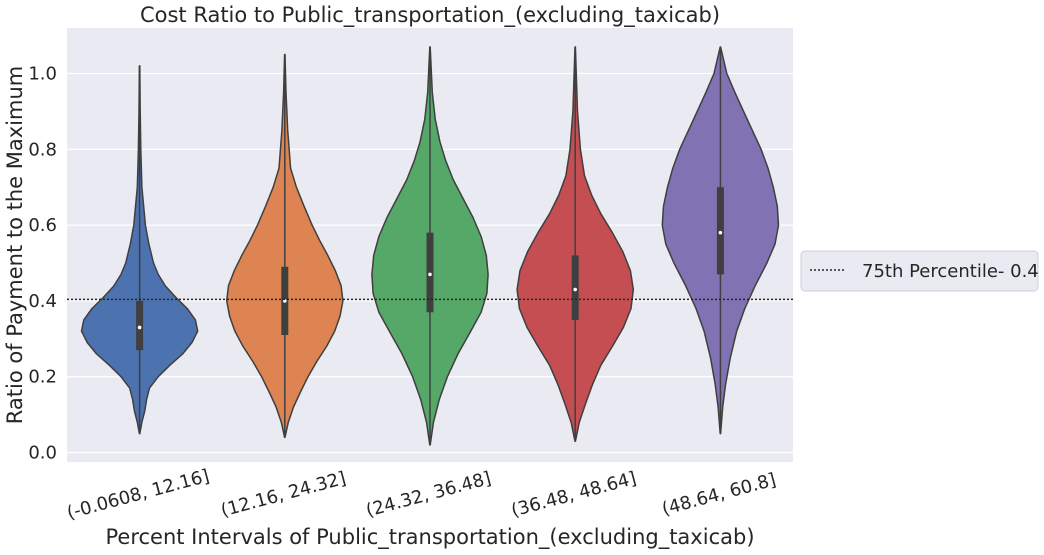 The height and width of the screenshot is (555, 1044). I want to click on legend-box, so click(919, 271).